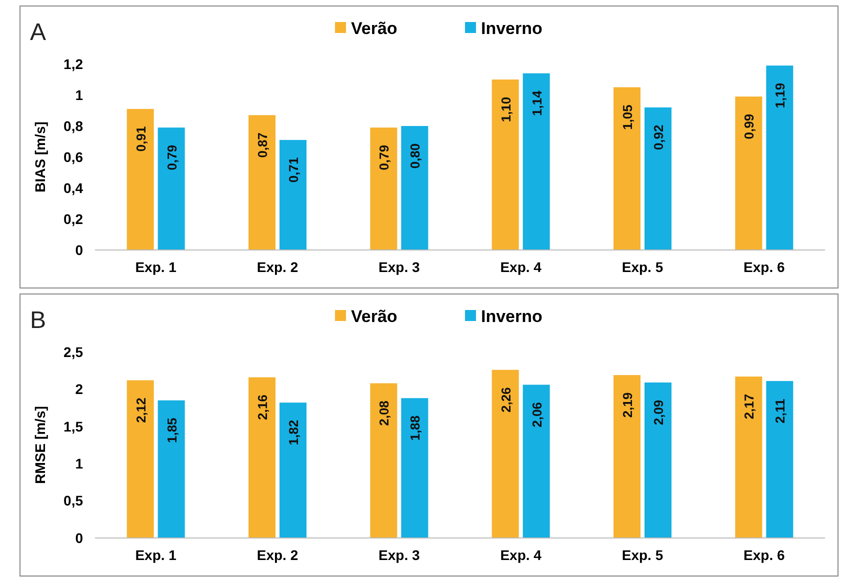 The height and width of the screenshot is (577, 846). Describe the element at coordinates (536, 415) in the screenshot. I see `data-label: 2,06` at that location.